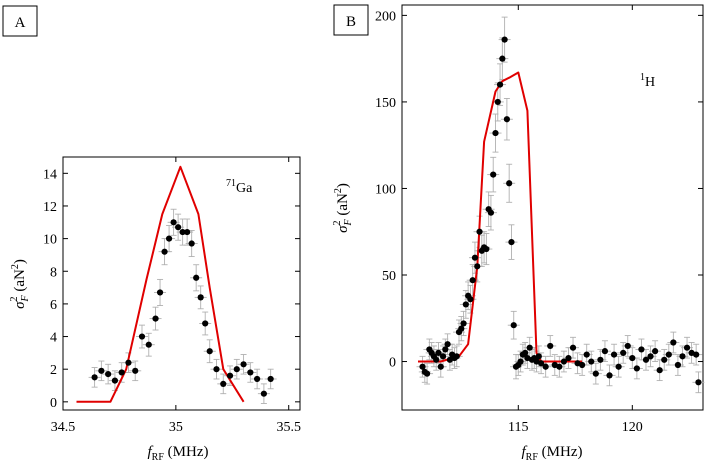 This screenshot has width=709, height=465. I want to click on panel-b-isotope-mass: 1, so click(642, 77).